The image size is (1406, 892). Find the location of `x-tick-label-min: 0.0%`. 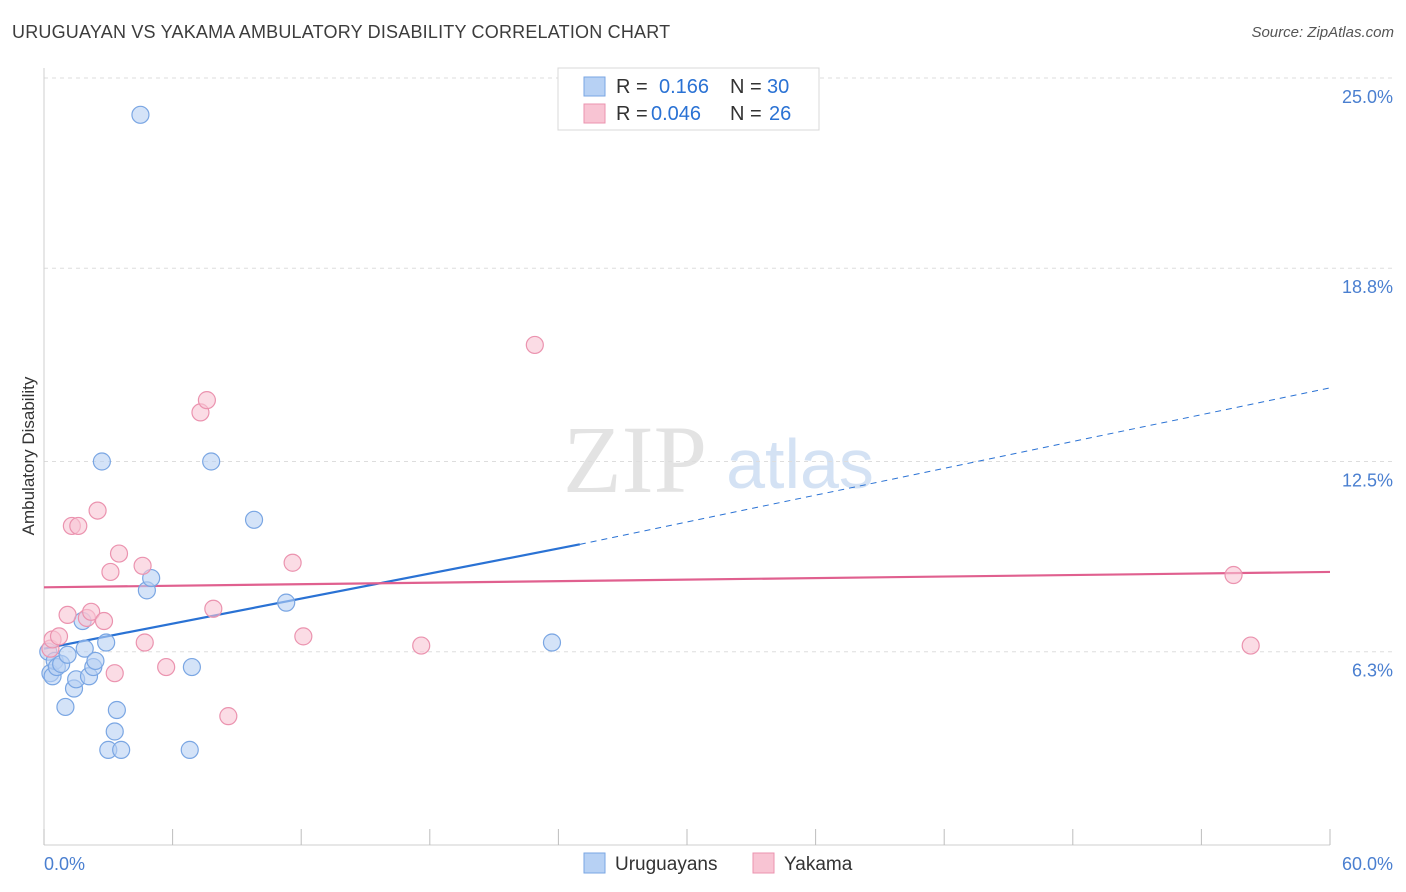

x-tick-label-min: 0.0% is located at coordinates (64, 864).